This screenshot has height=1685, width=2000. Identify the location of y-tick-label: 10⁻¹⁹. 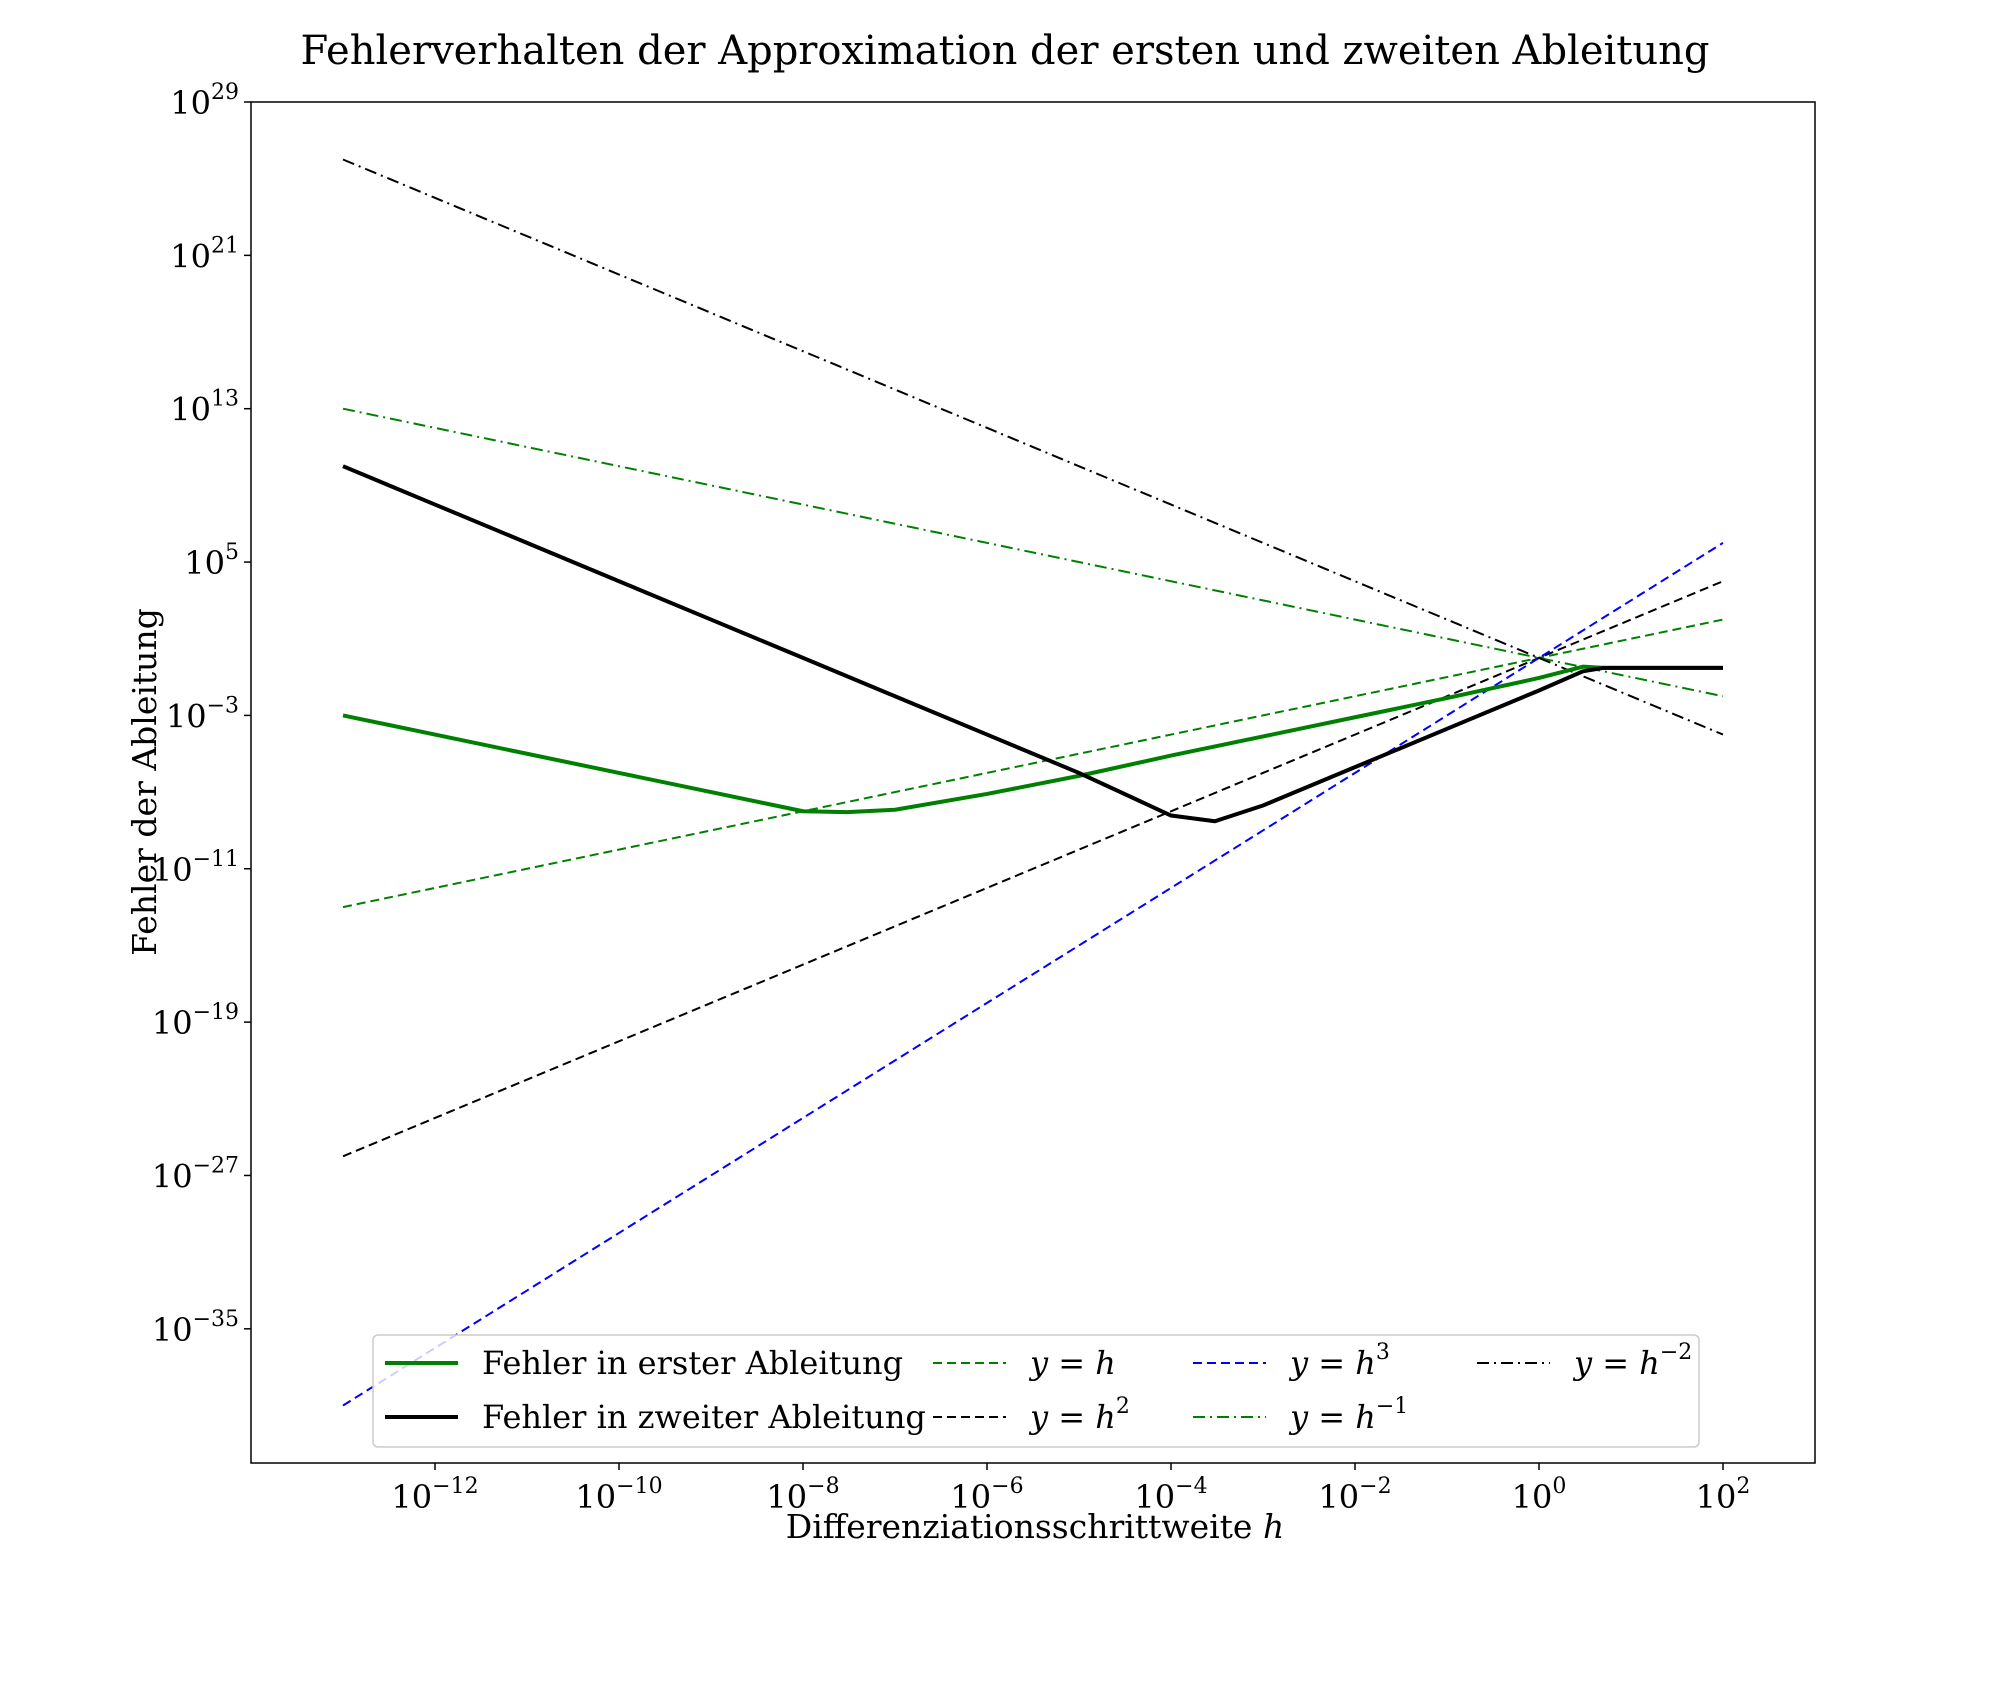
(195, 1021).